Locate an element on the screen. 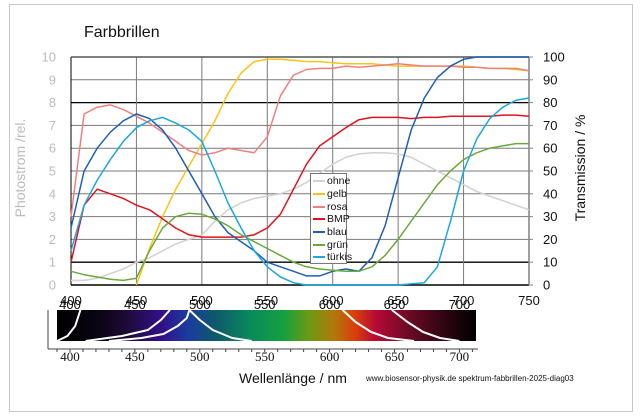  legend-item: türkis is located at coordinates (332, 257).